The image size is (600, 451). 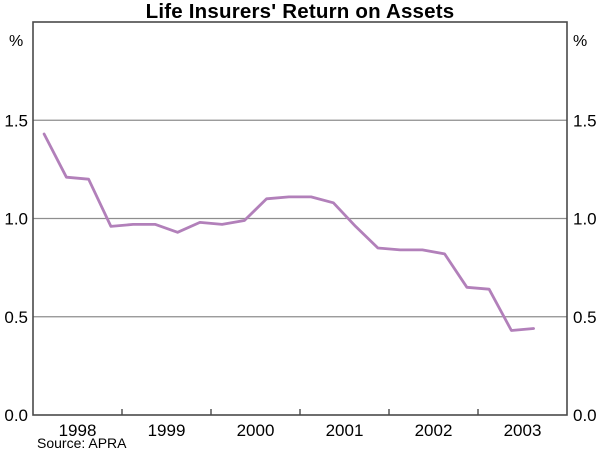 What do you see at coordinates (585, 415) in the screenshot?
I see `y-axis-label-right-0.0: 0.0` at bounding box center [585, 415].